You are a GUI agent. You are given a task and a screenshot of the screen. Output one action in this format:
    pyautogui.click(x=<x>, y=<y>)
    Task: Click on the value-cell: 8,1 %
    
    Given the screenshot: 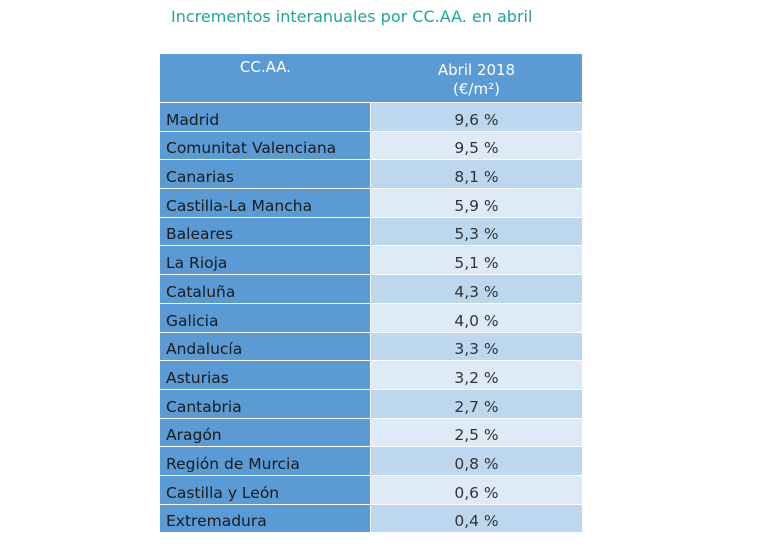 What is the action you would take?
    pyautogui.click(x=476, y=174)
    